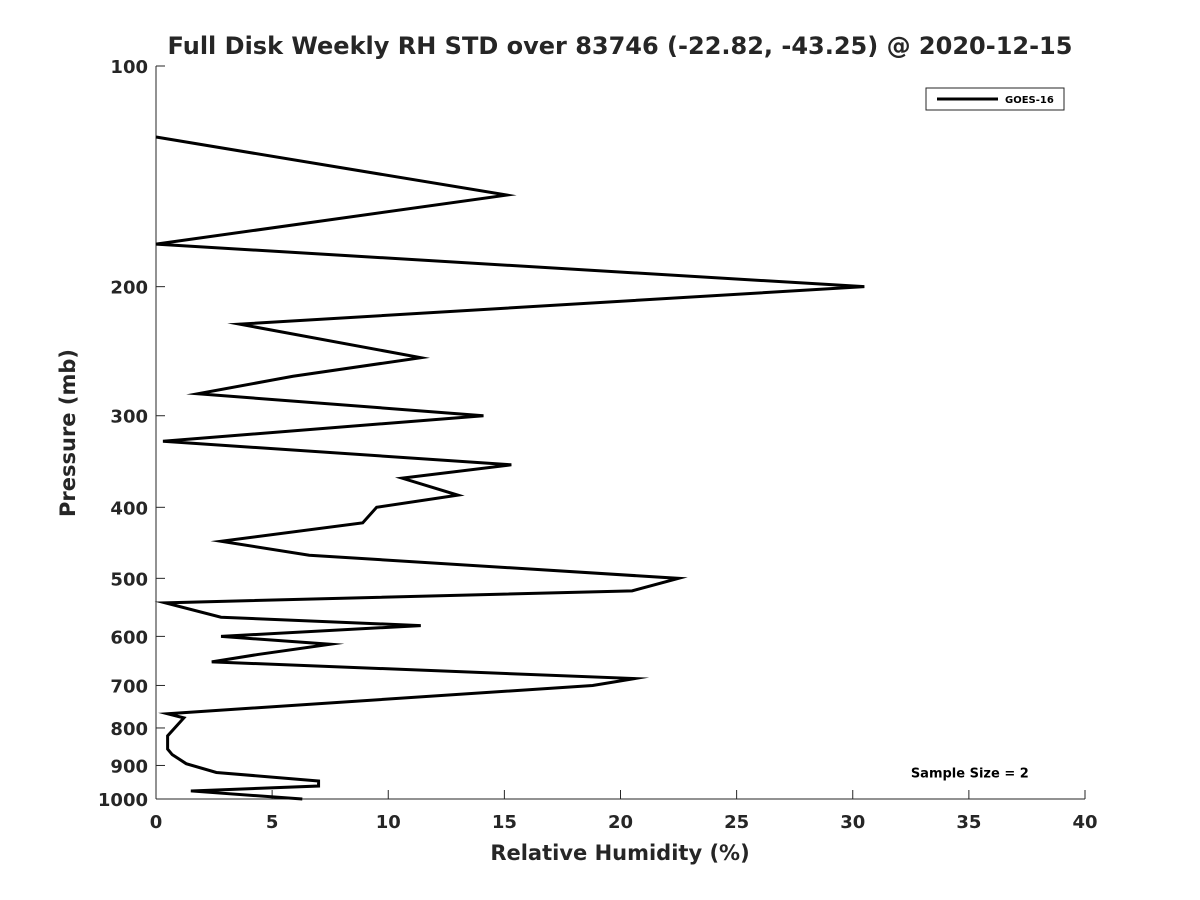 The height and width of the screenshot is (900, 1200). What do you see at coordinates (129, 417) in the screenshot?
I see `y-tick-label: 300` at bounding box center [129, 417].